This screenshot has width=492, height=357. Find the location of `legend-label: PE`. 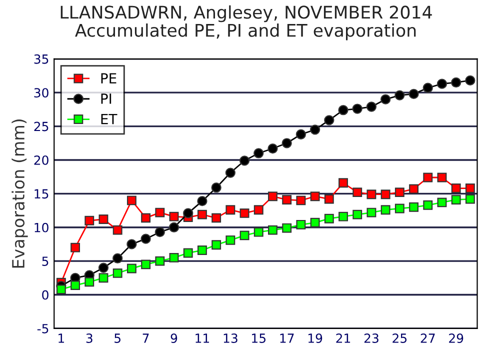

legend-label: PE is located at coordinates (108, 78).